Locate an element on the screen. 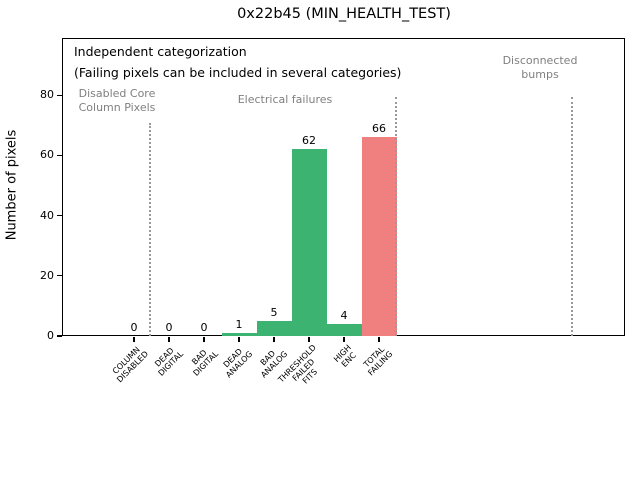  bar-high-enc is located at coordinates (344, 329).